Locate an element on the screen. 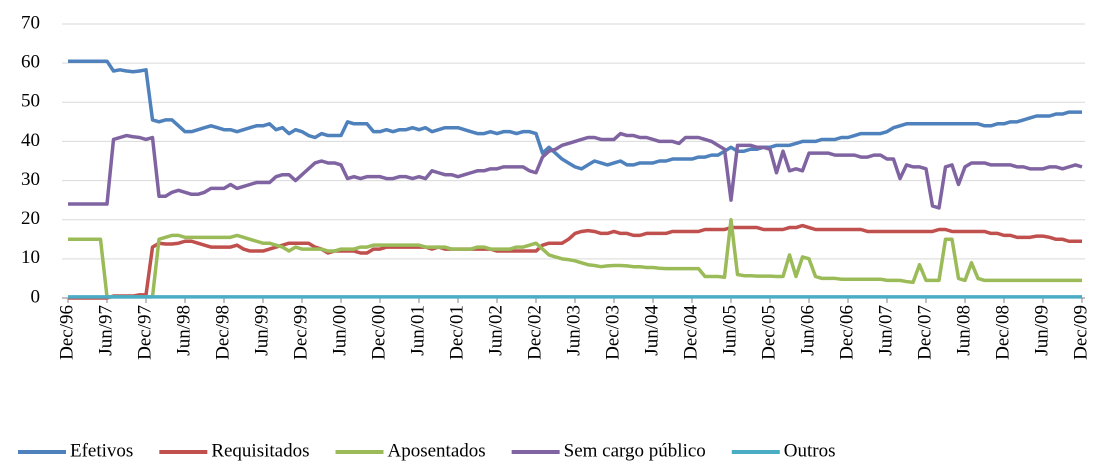 Image resolution: width=1096 pixels, height=466 pixels. y-tick-label: 50 is located at coordinates (30, 101).